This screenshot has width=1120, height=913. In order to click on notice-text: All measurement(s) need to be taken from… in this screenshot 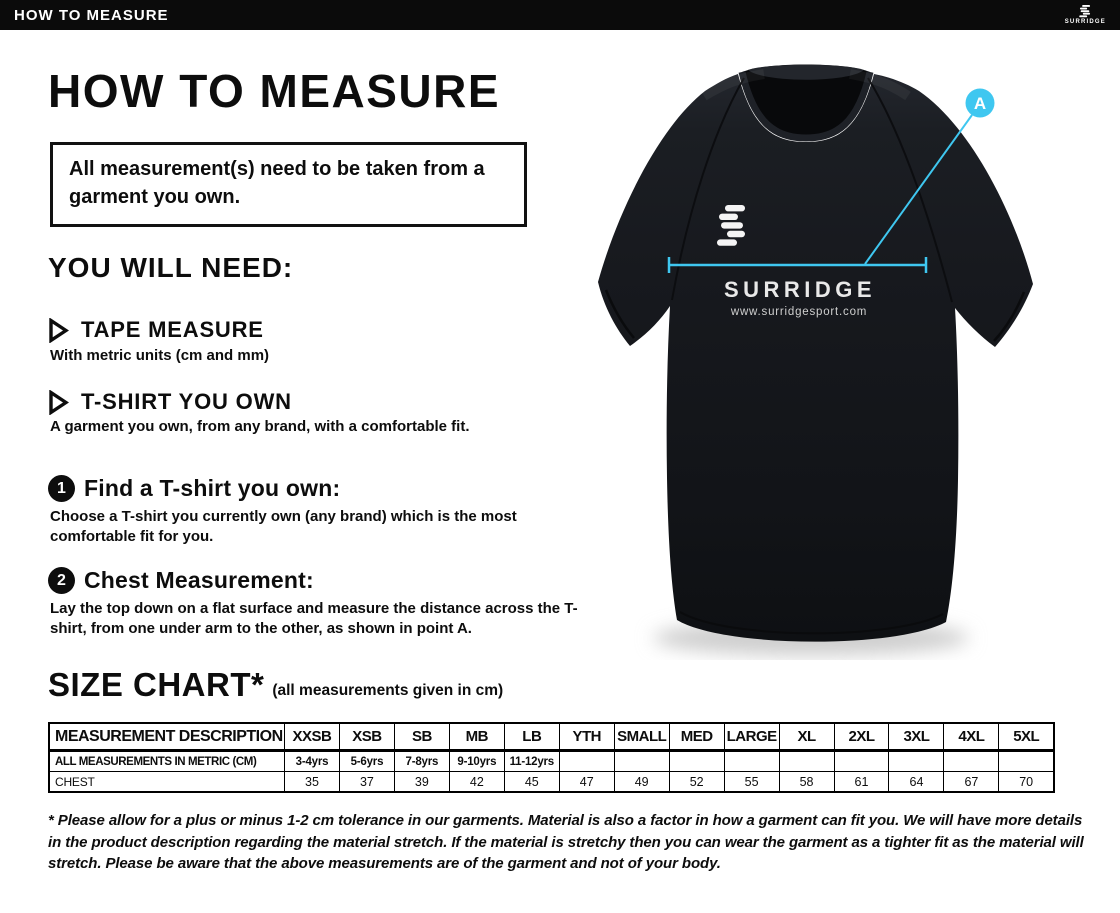, I will do `click(277, 183)`.